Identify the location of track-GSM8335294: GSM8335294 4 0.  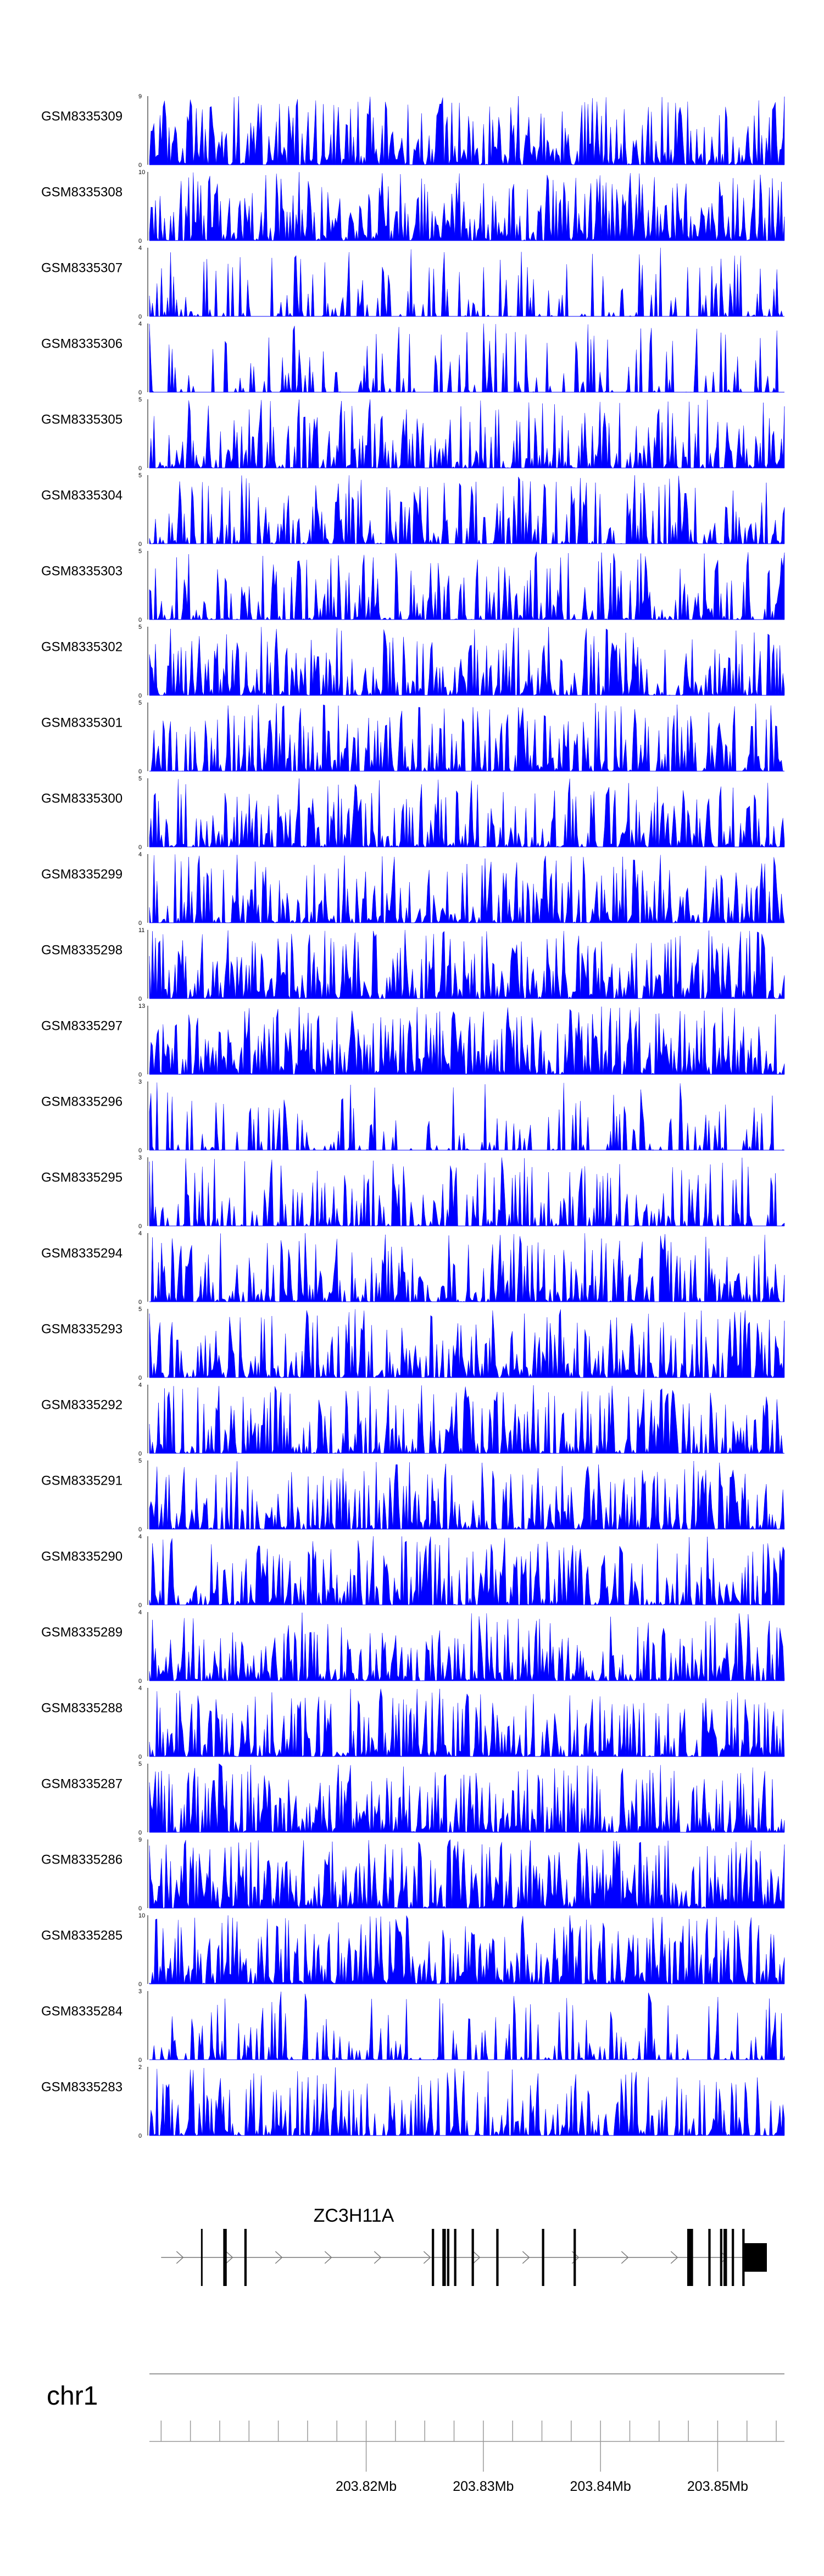
(413, 1268).